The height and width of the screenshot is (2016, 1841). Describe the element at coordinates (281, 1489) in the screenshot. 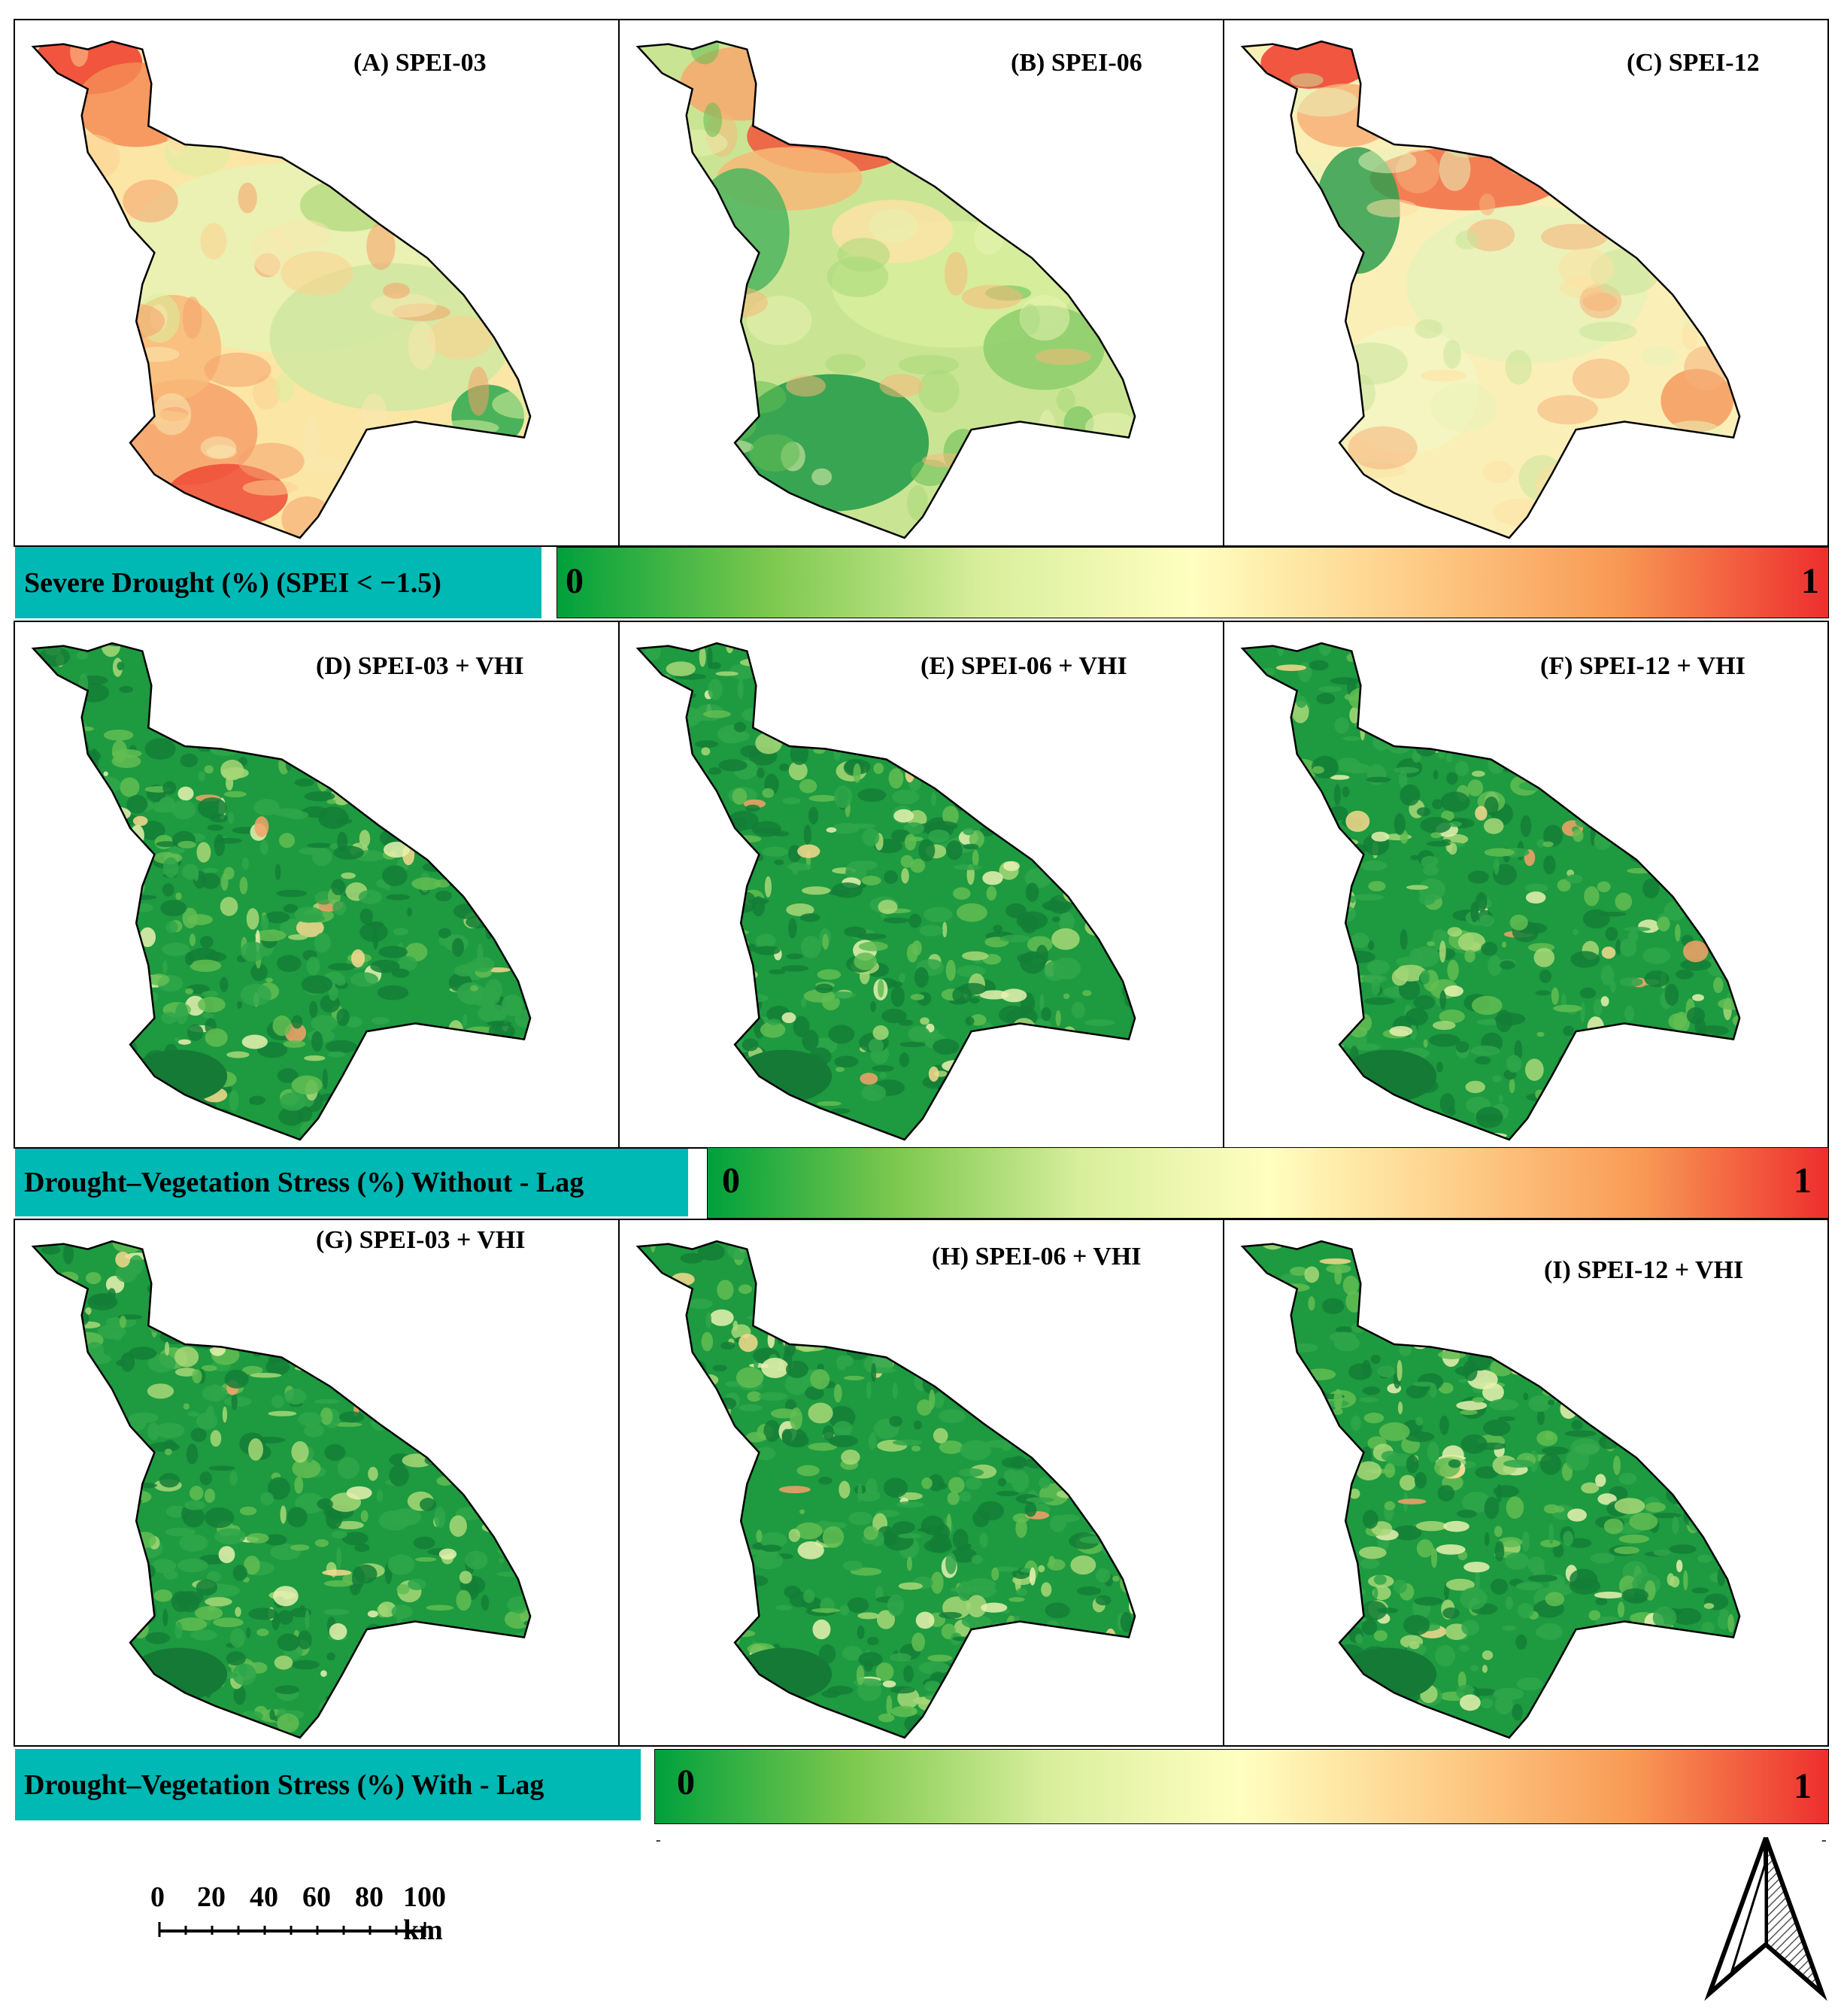

I see `map-g` at that location.